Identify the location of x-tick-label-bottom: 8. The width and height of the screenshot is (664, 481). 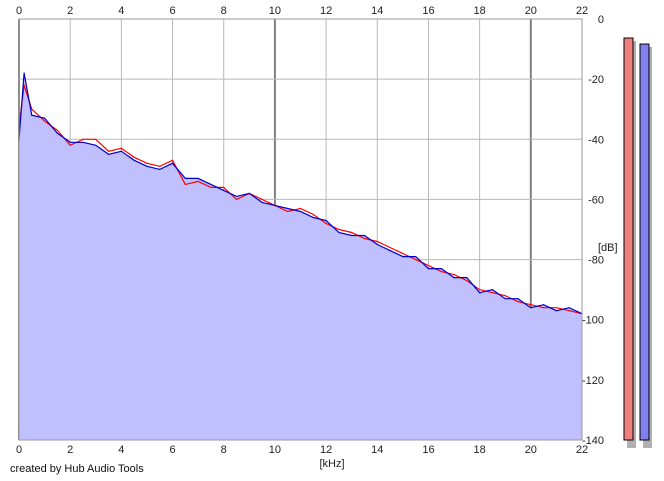
(224, 450).